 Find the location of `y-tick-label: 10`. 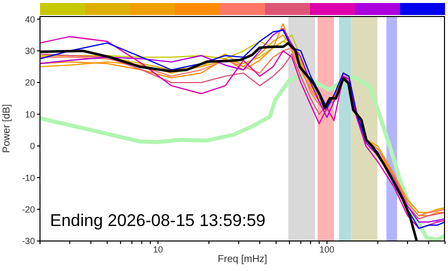

y-tick-label: 10 is located at coordinates (29, 114).